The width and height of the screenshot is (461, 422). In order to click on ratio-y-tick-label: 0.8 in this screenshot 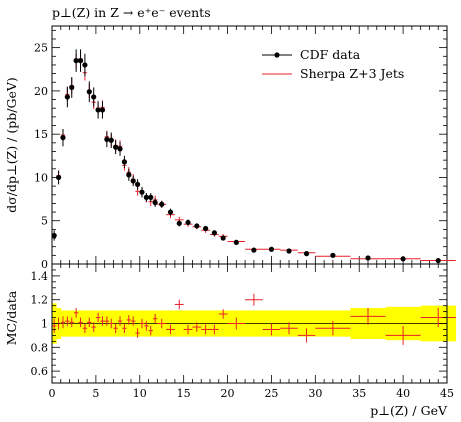, I will do `click(40, 347)`.